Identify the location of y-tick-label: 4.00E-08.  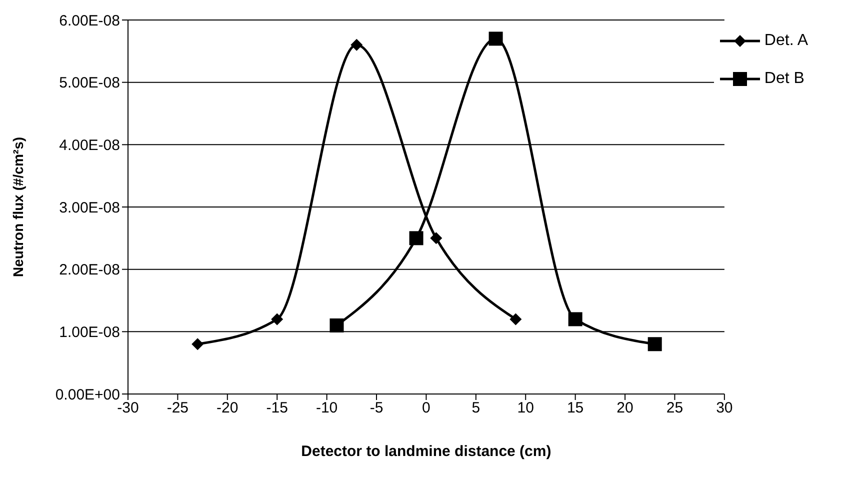
(89, 145).